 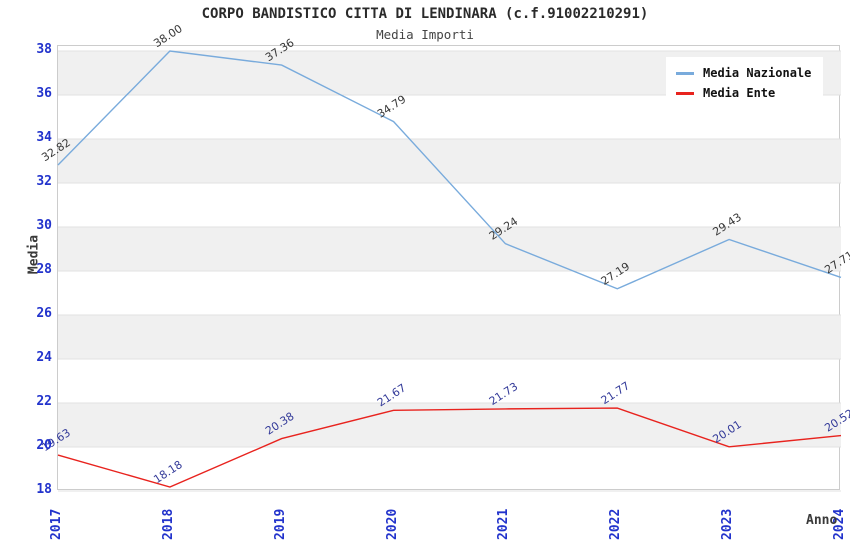 I want to click on x-tick-label: 2023, so click(x=728, y=524).